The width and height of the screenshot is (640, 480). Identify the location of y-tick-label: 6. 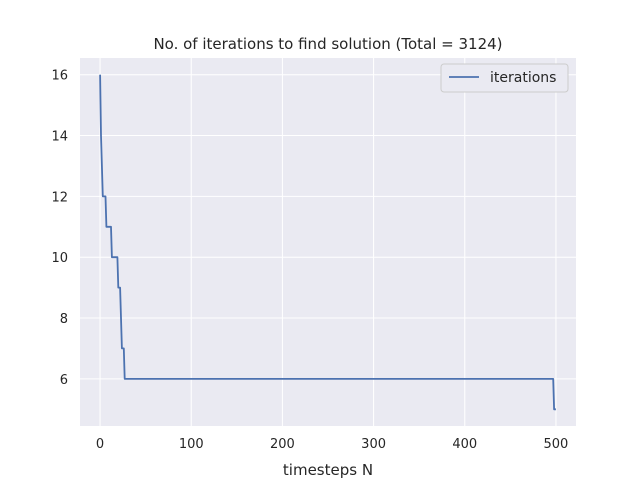
(64, 380).